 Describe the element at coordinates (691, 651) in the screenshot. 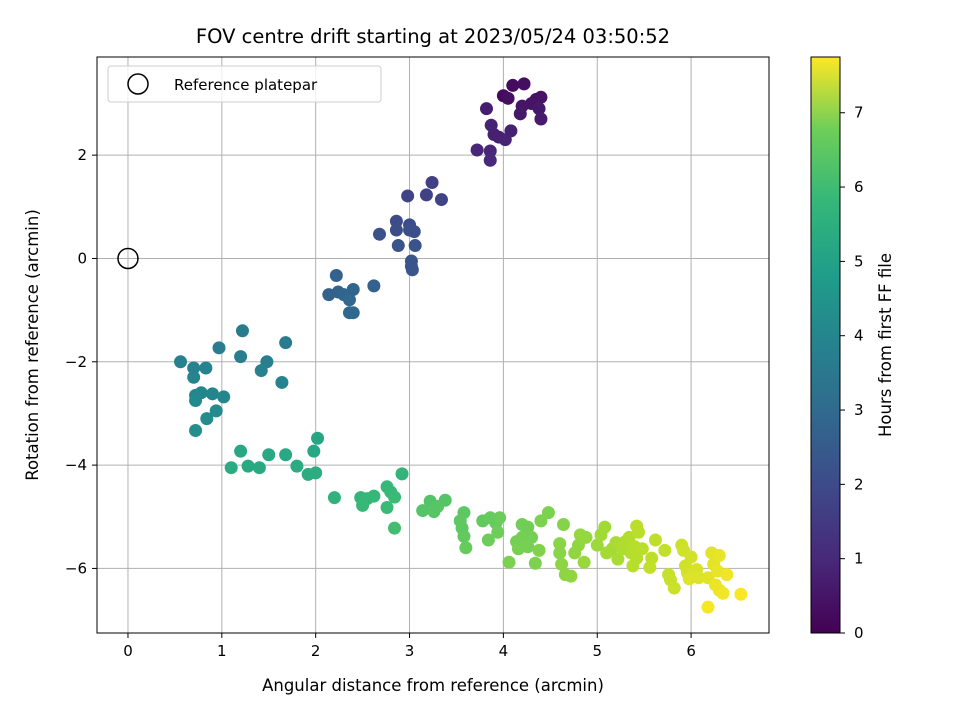

I see `x-tick-label: 6` at that location.